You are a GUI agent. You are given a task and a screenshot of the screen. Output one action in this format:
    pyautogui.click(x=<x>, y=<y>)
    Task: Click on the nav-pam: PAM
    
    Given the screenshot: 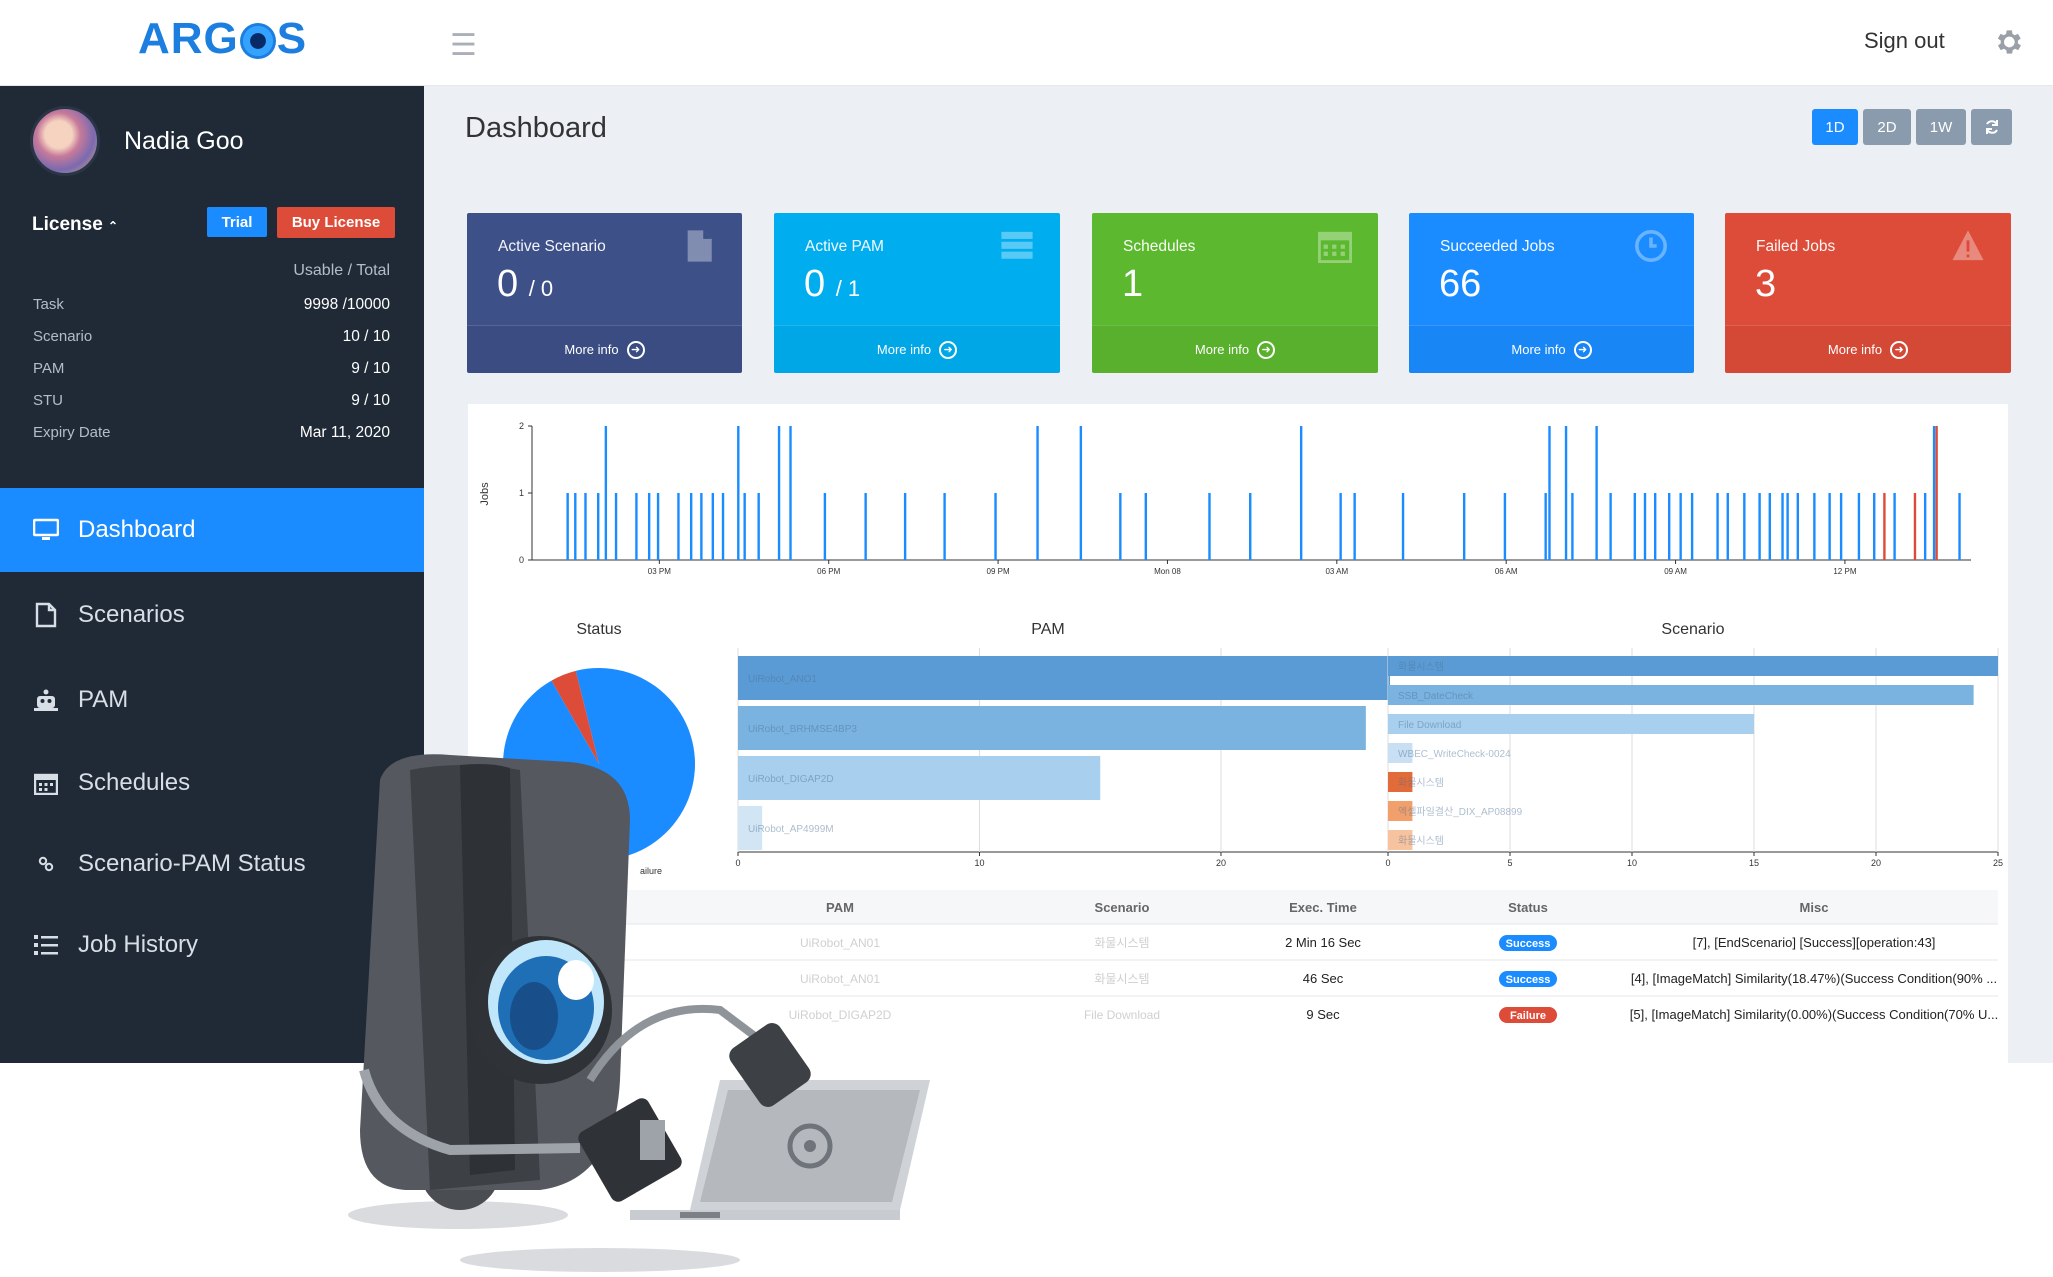 What is the action you would take?
    pyautogui.click(x=212, y=700)
    